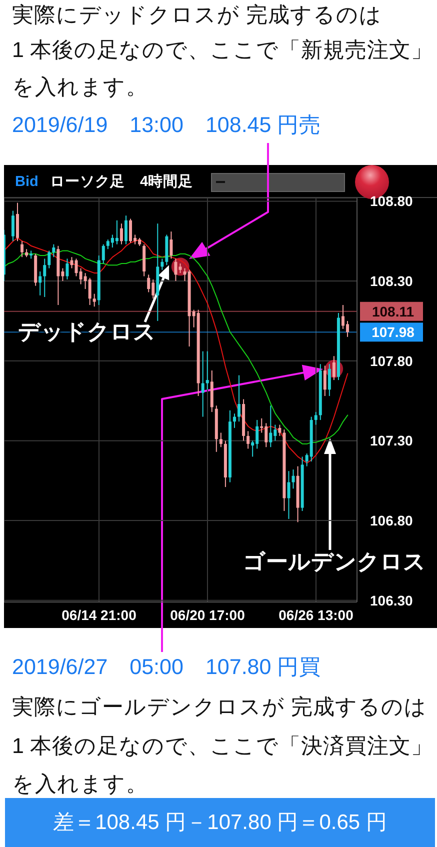 This screenshot has width=437, height=847. What do you see at coordinates (99, 614) in the screenshot?
I see `x-tick-label: 06/14 21:00` at bounding box center [99, 614].